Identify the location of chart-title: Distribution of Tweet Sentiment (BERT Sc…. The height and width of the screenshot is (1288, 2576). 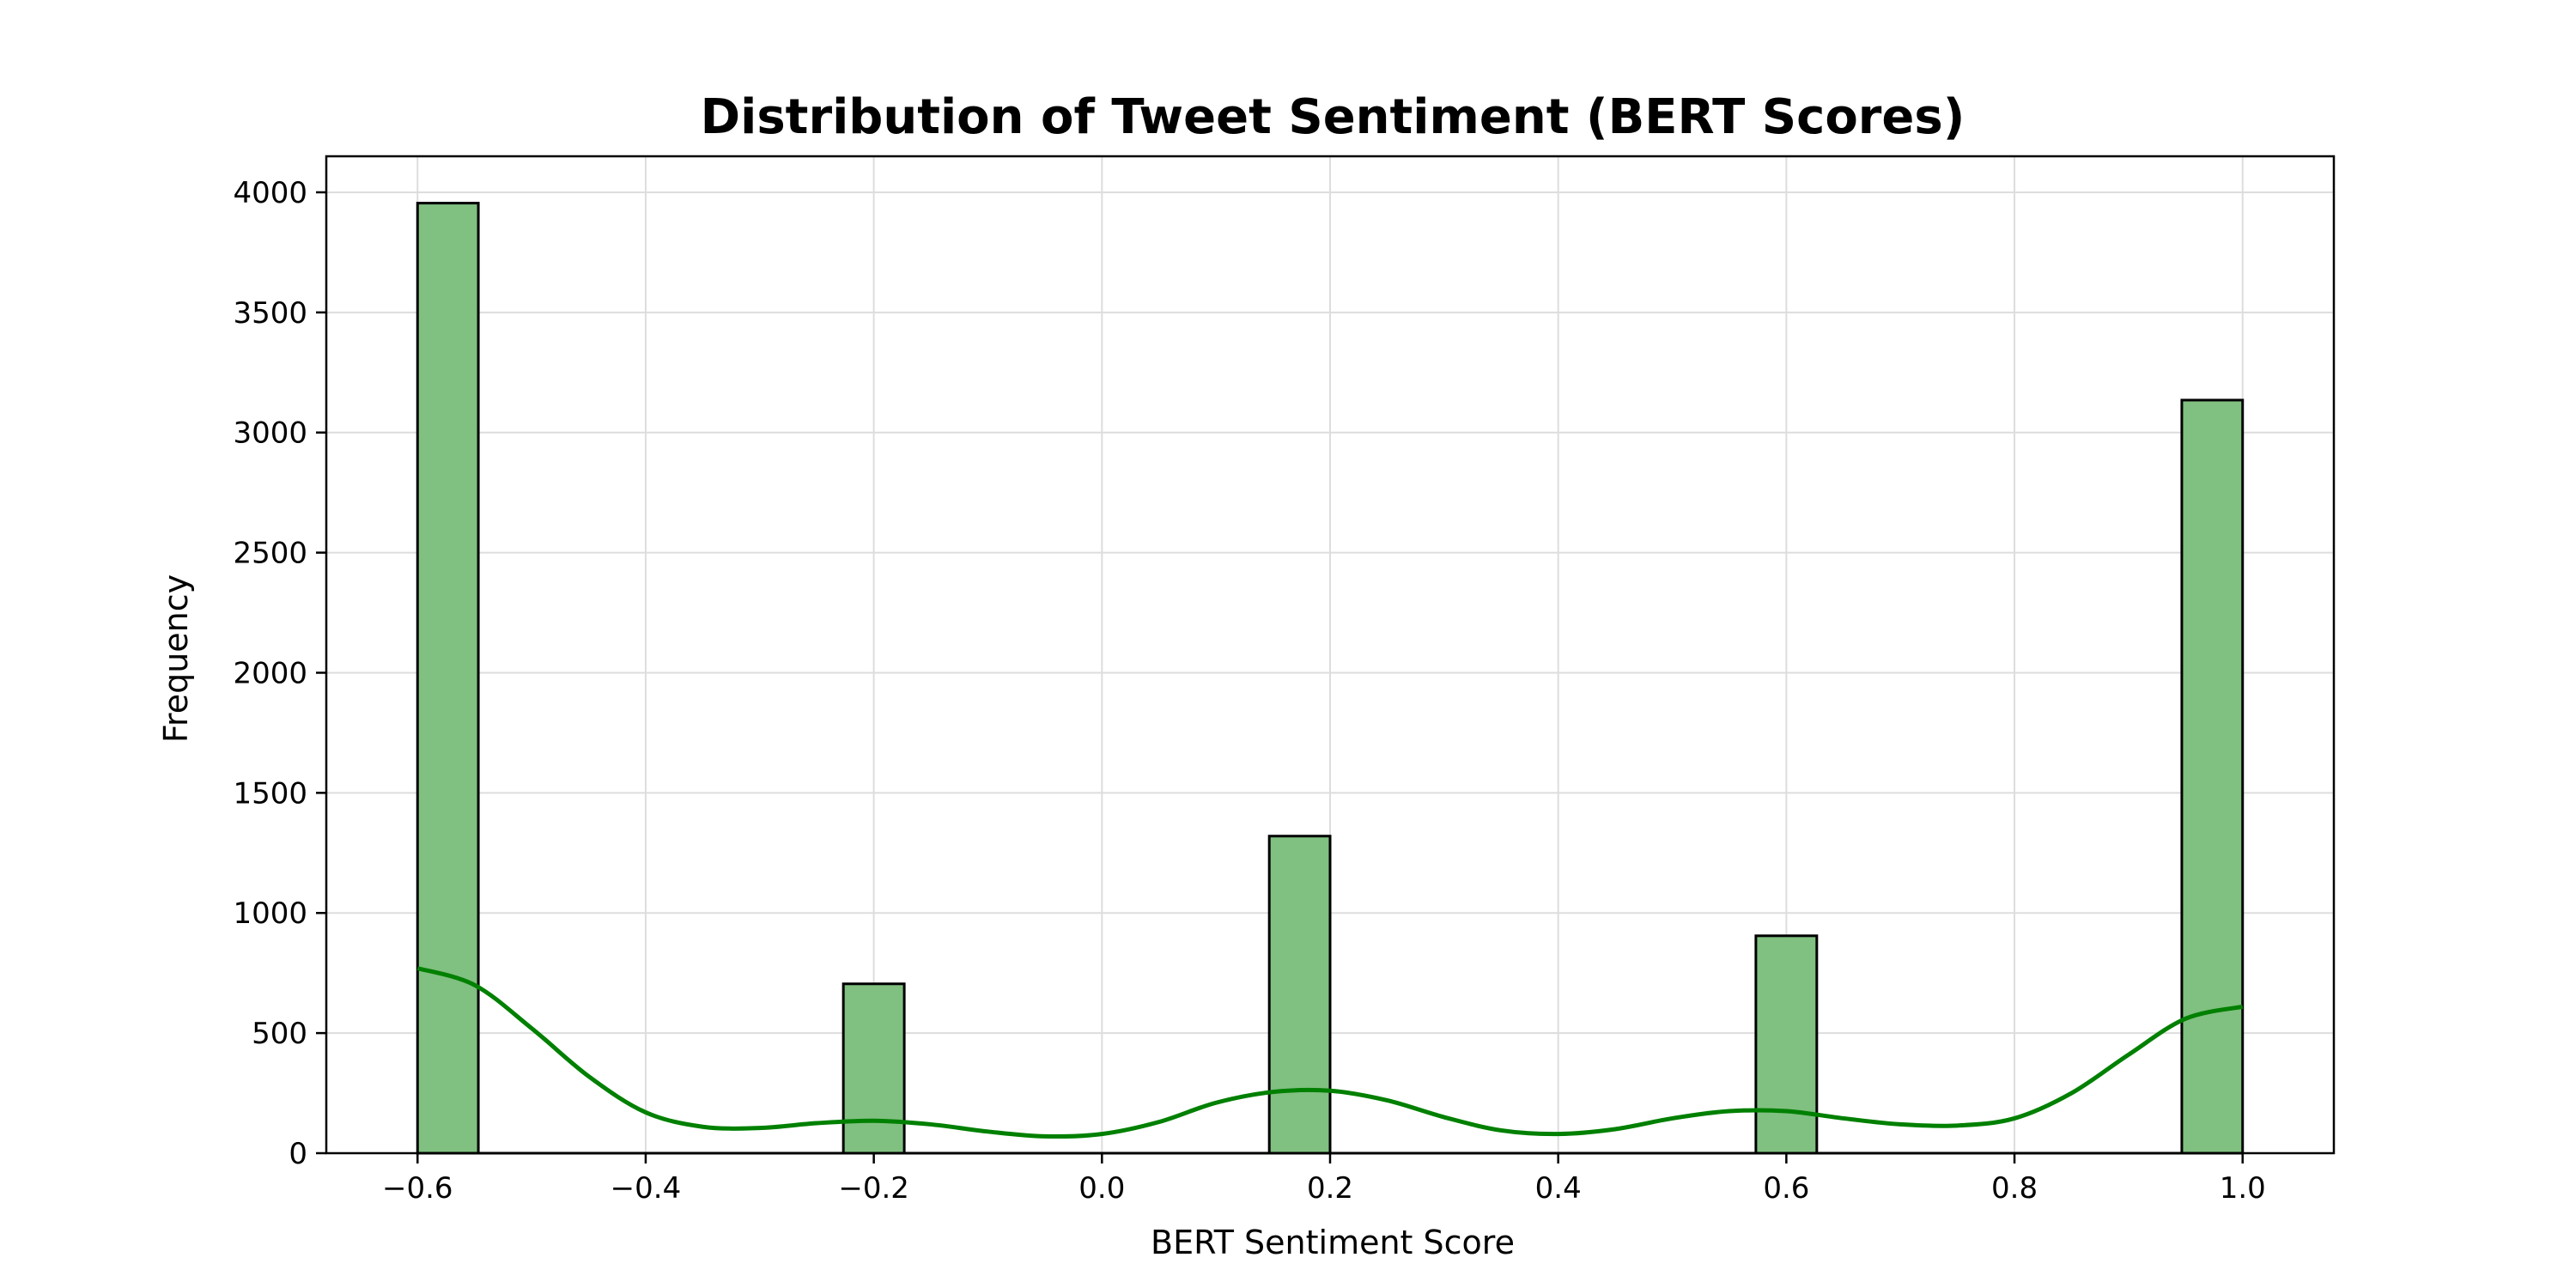
(1333, 117).